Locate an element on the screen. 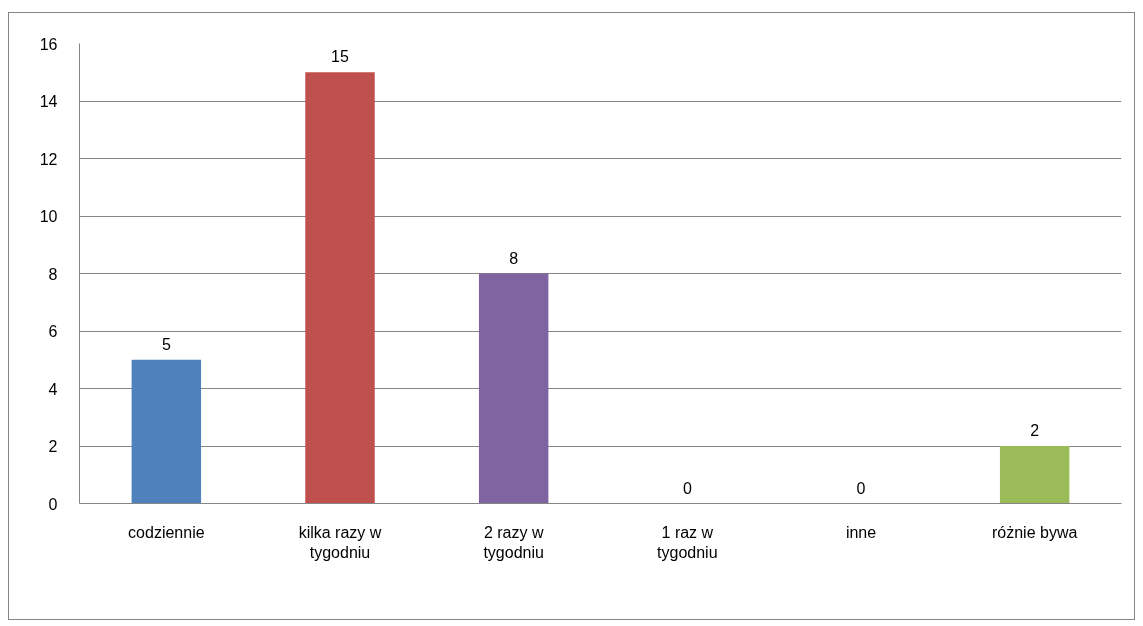 The height and width of the screenshot is (626, 1143). y-tick-label: 14 is located at coordinates (48, 101).